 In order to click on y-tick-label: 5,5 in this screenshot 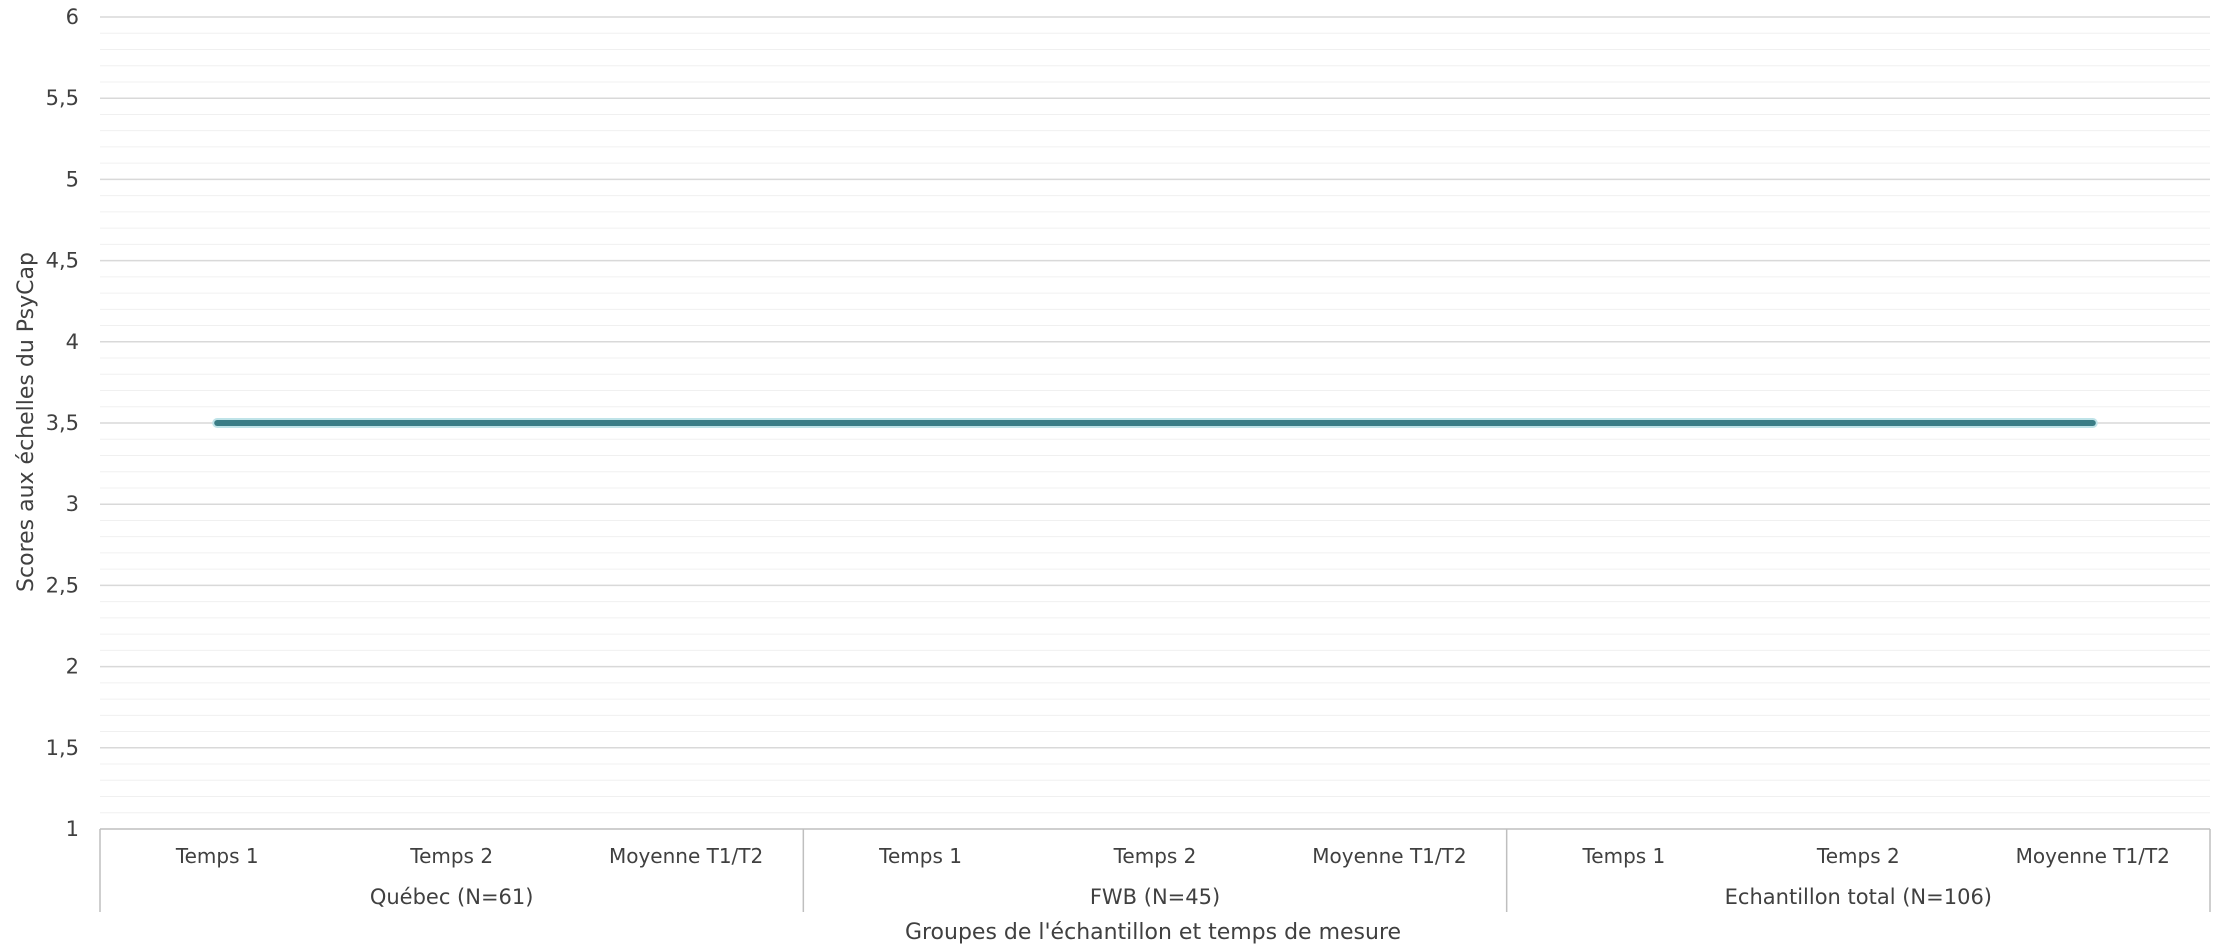, I will do `click(62, 98)`.